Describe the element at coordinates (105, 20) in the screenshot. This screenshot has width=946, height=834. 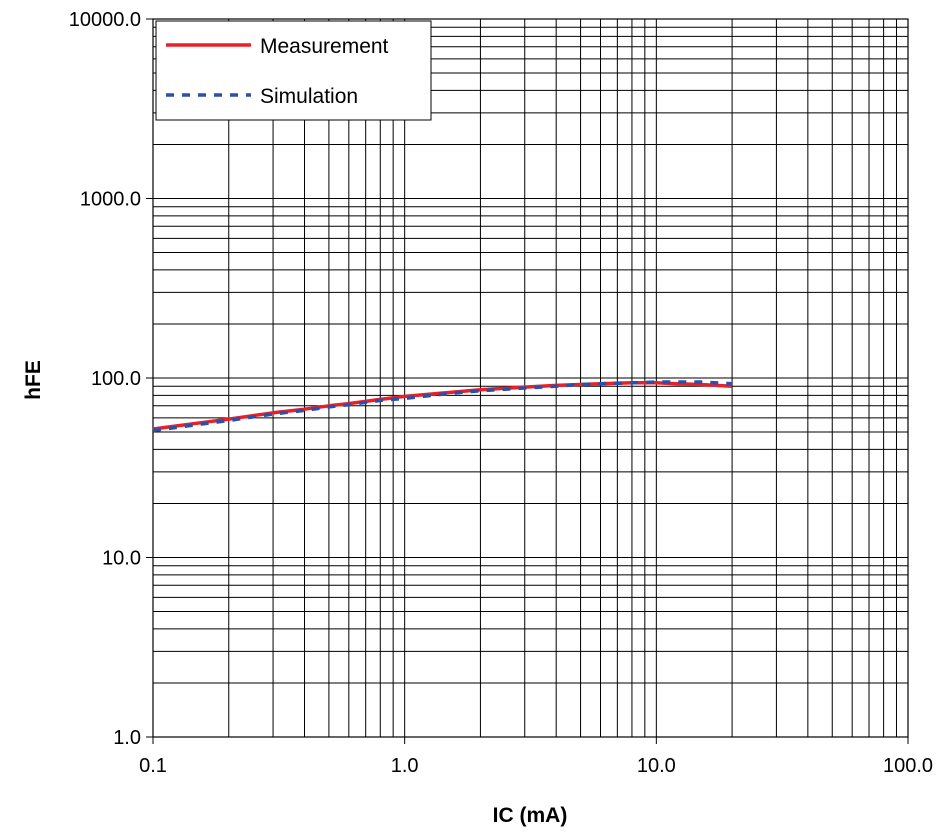
I see `y-tick-label: 10000.0` at that location.